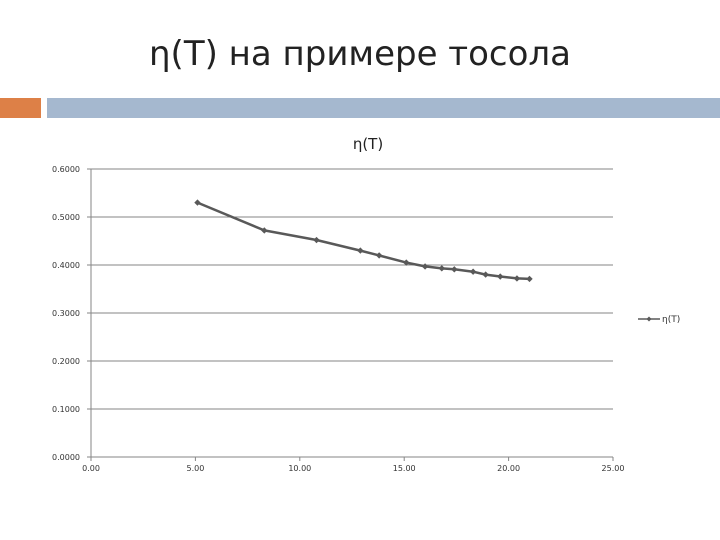  I want to click on slide-title: η(T) на примере тосола, so click(360, 54).